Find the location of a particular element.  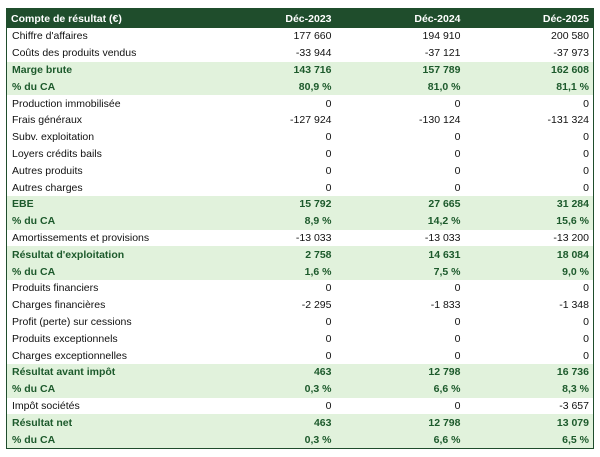

value-cell: 8,9 % is located at coordinates (271, 221).